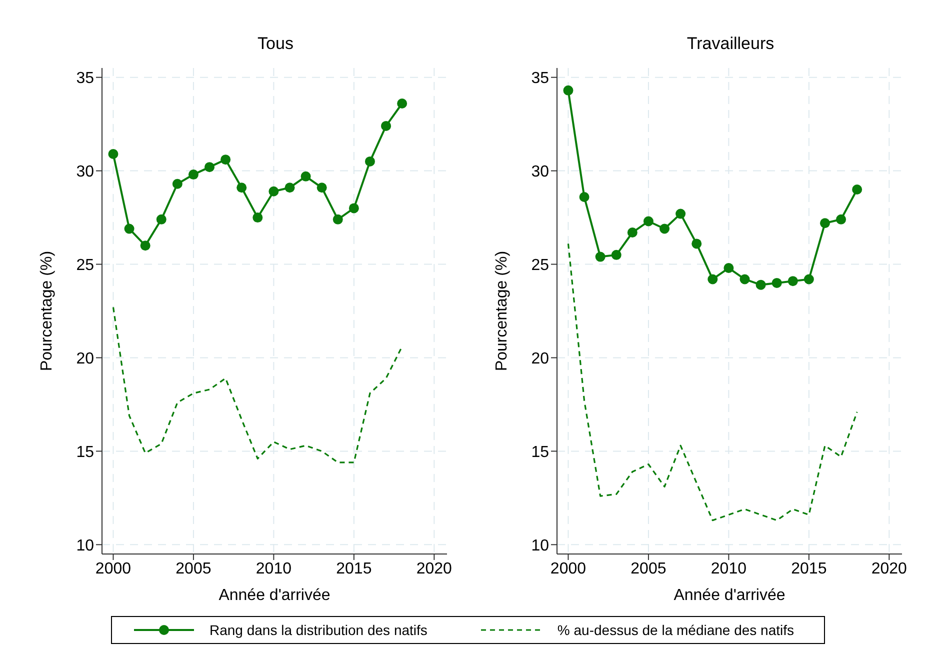  I want to click on legend-label: % au-dessus de la médiane des natifs, so click(675, 630).